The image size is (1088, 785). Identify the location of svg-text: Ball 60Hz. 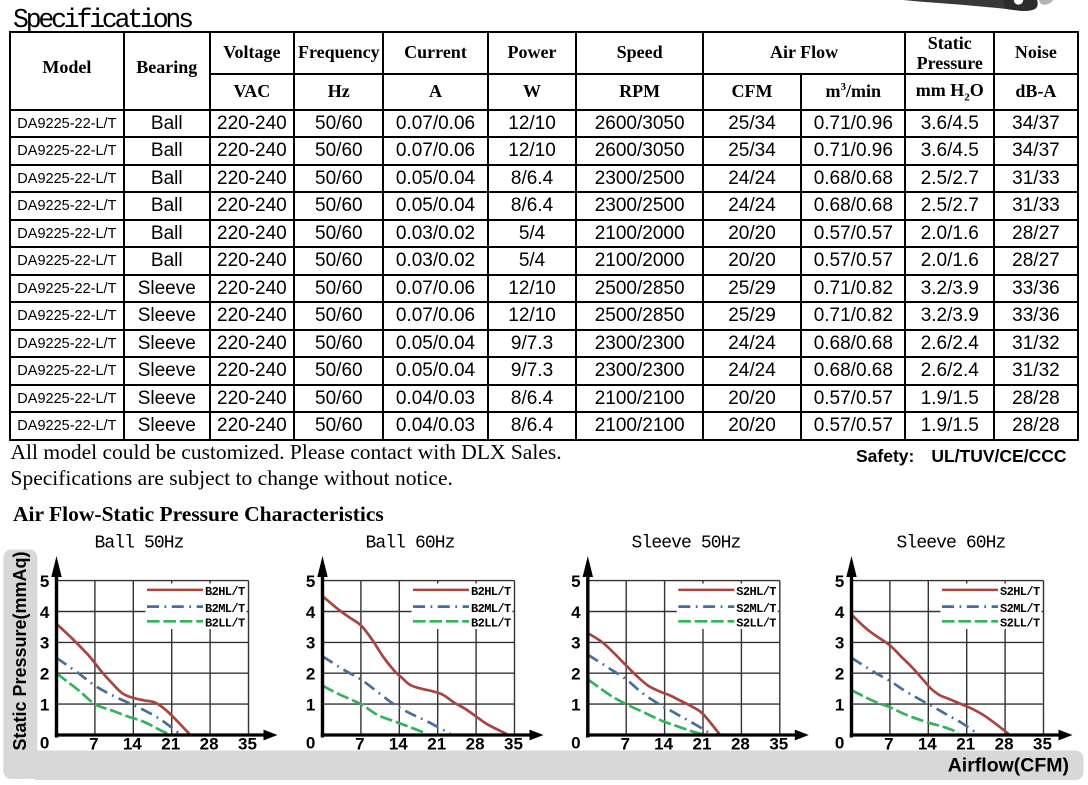
(409, 544).